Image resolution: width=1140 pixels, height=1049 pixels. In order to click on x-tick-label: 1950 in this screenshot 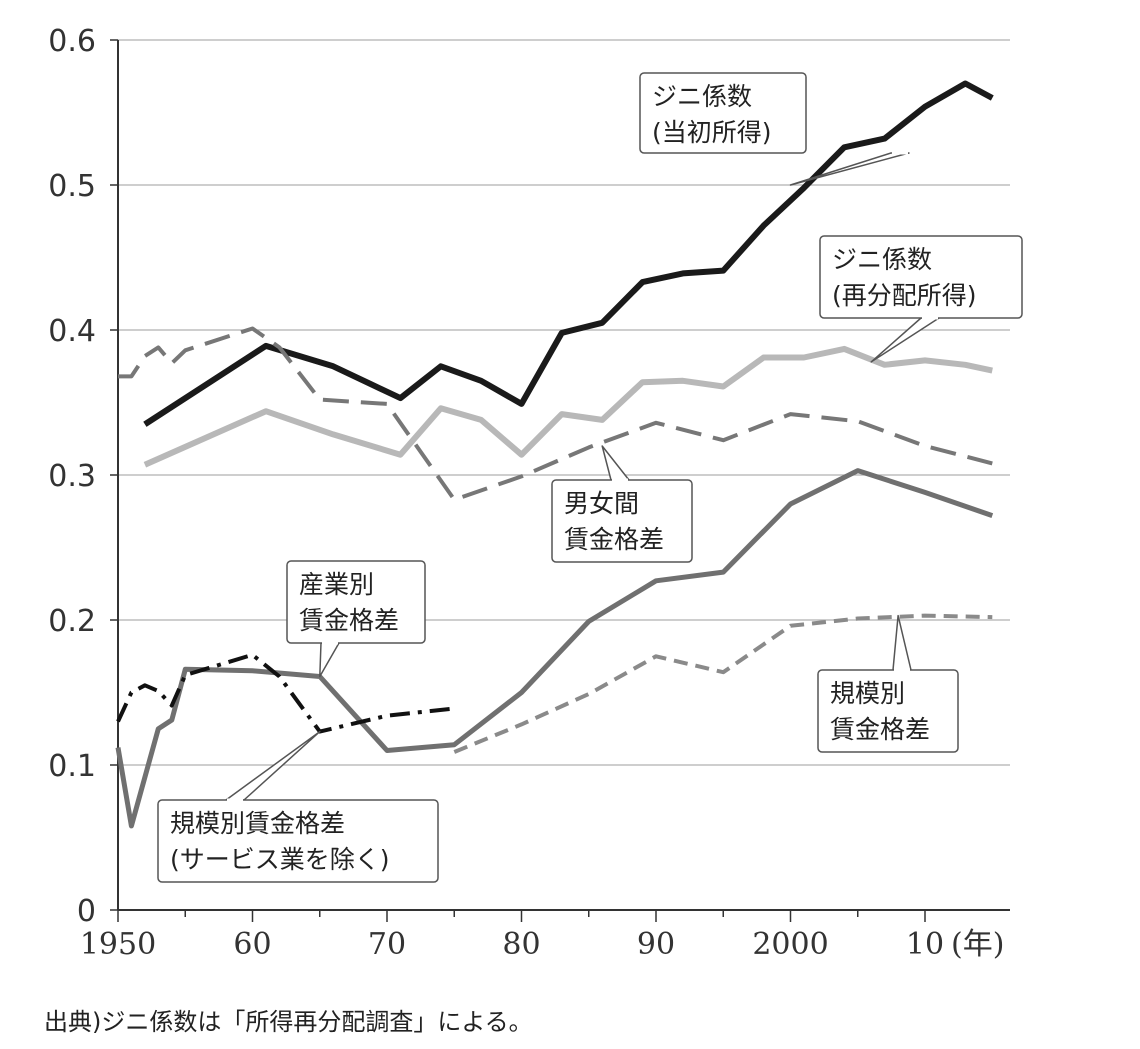, I will do `click(118, 944)`.